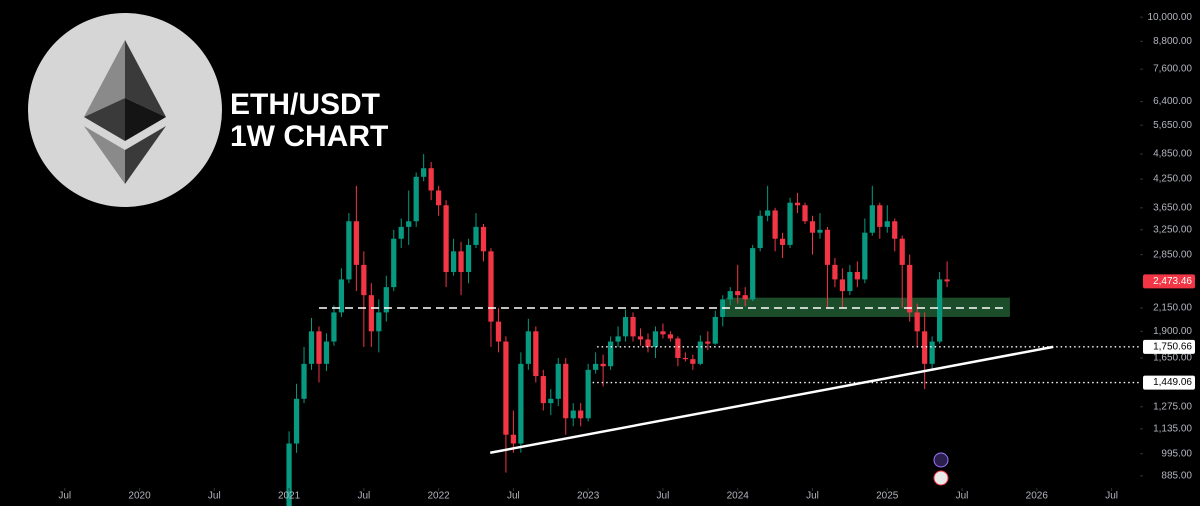 This screenshot has height=506, width=1200. I want to click on y-tick-label: 8,800.00, so click(1172, 41).